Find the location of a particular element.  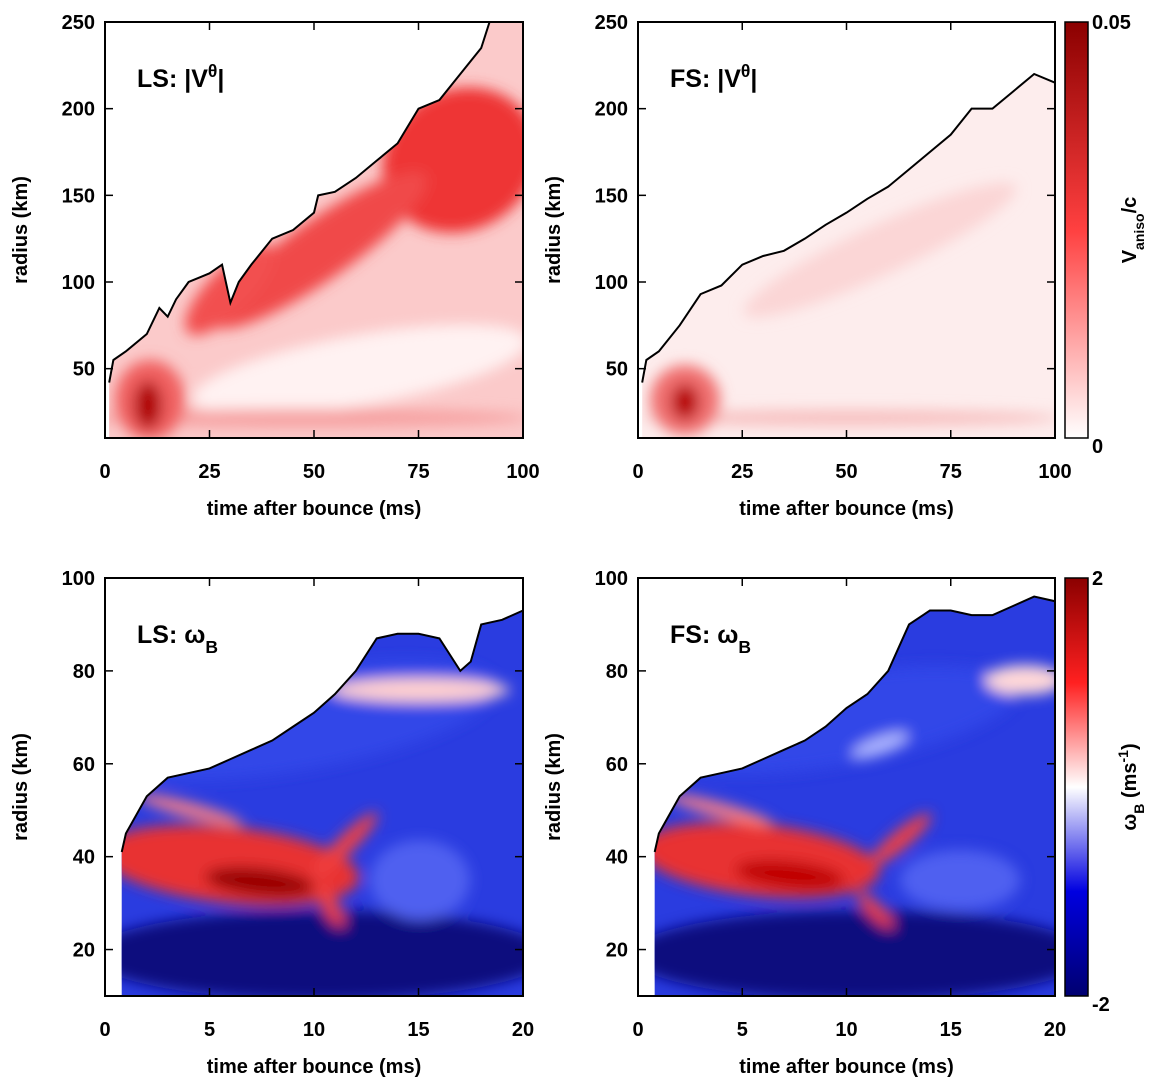

text-part: V is located at coordinates (1130, 256).